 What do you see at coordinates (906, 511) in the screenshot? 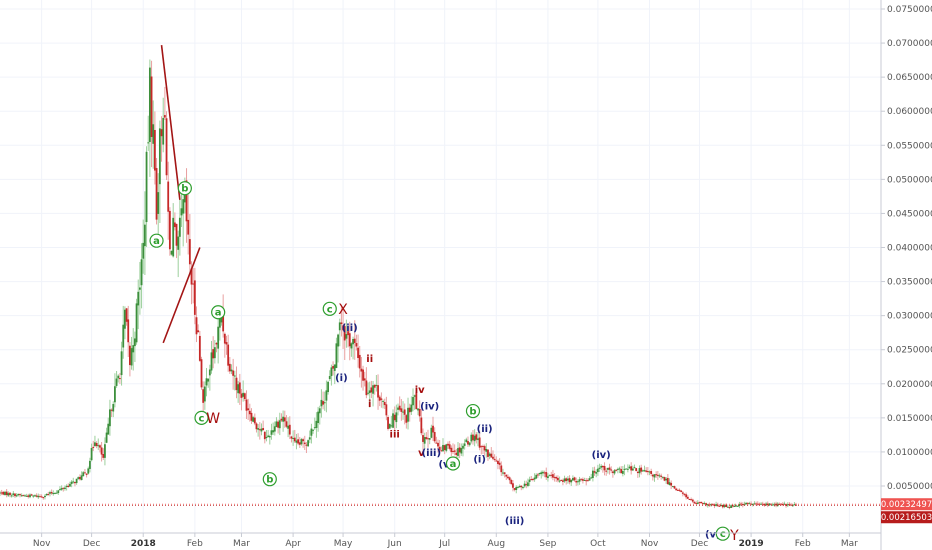
I see `price-tags: 0.00232497 0.00216503` at bounding box center [906, 511].